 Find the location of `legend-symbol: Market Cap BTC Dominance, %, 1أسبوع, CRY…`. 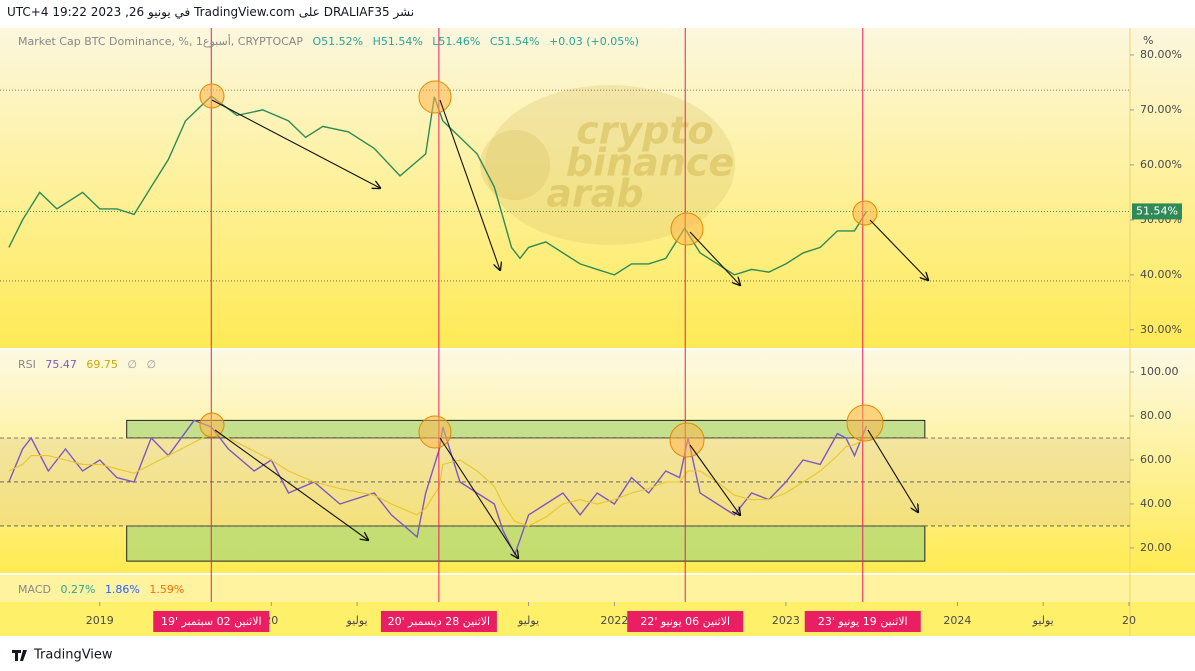

legend-symbol: Market Cap BTC Dominance, %, 1أسبوع, CRY… is located at coordinates (160, 41).